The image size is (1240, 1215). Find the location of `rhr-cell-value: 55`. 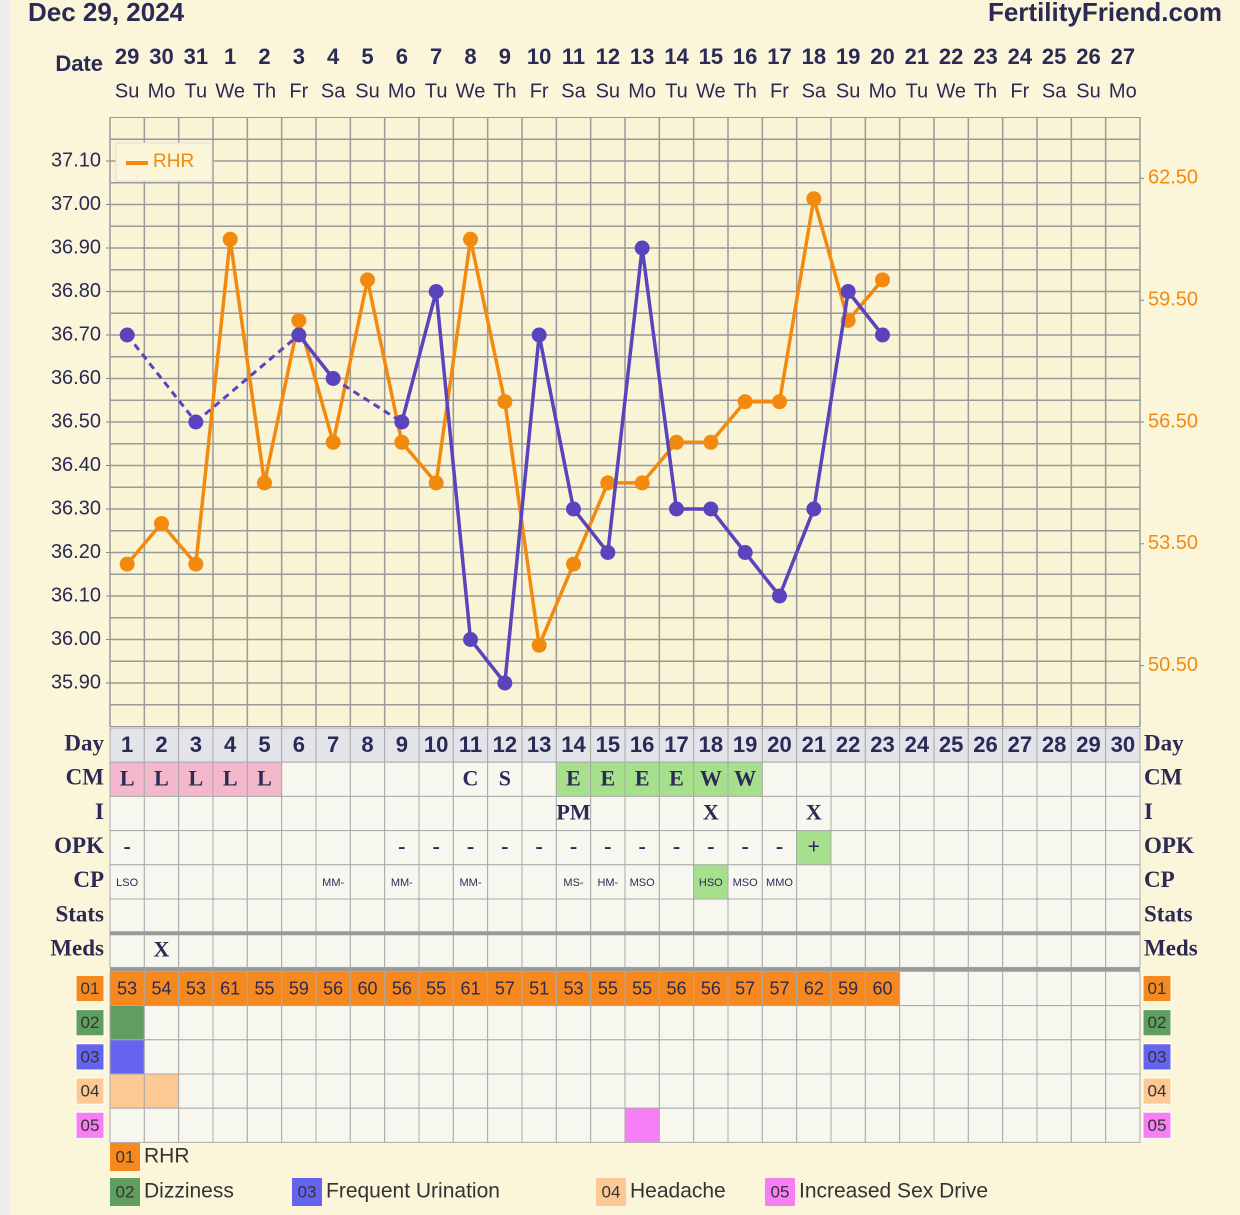

rhr-cell-value: 55 is located at coordinates (608, 988).